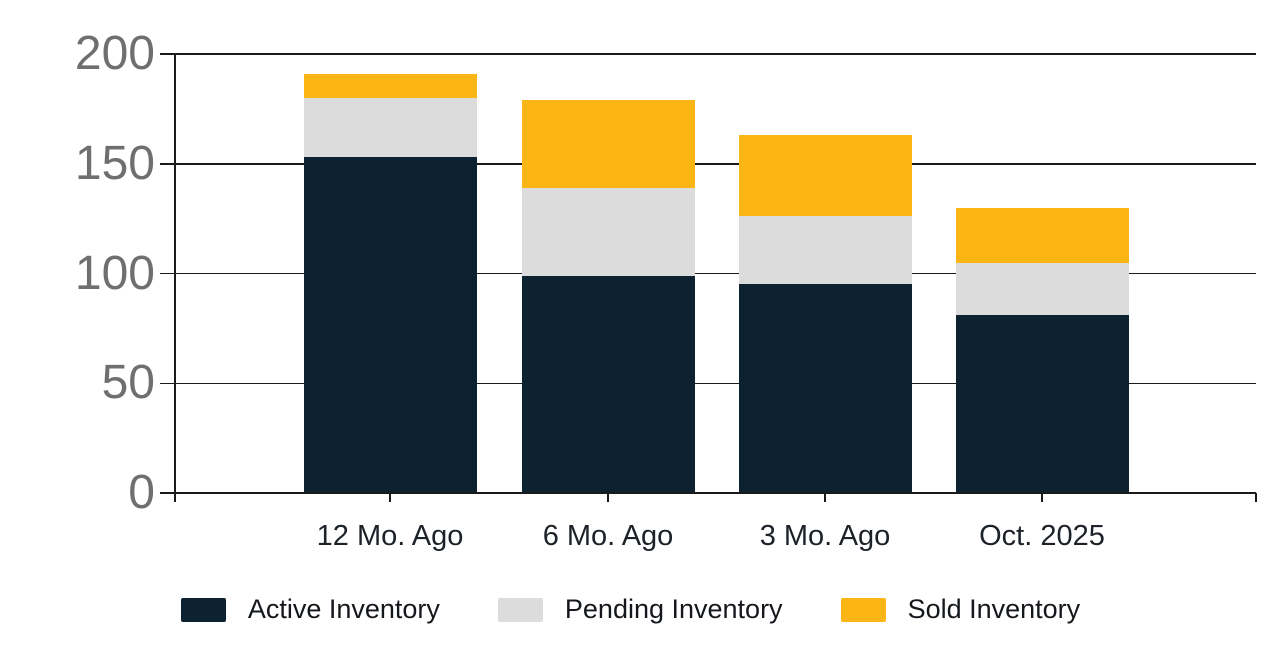  Describe the element at coordinates (1042, 536) in the screenshot. I see `x-axis-label-oct-2025: Oct. 2025` at that location.